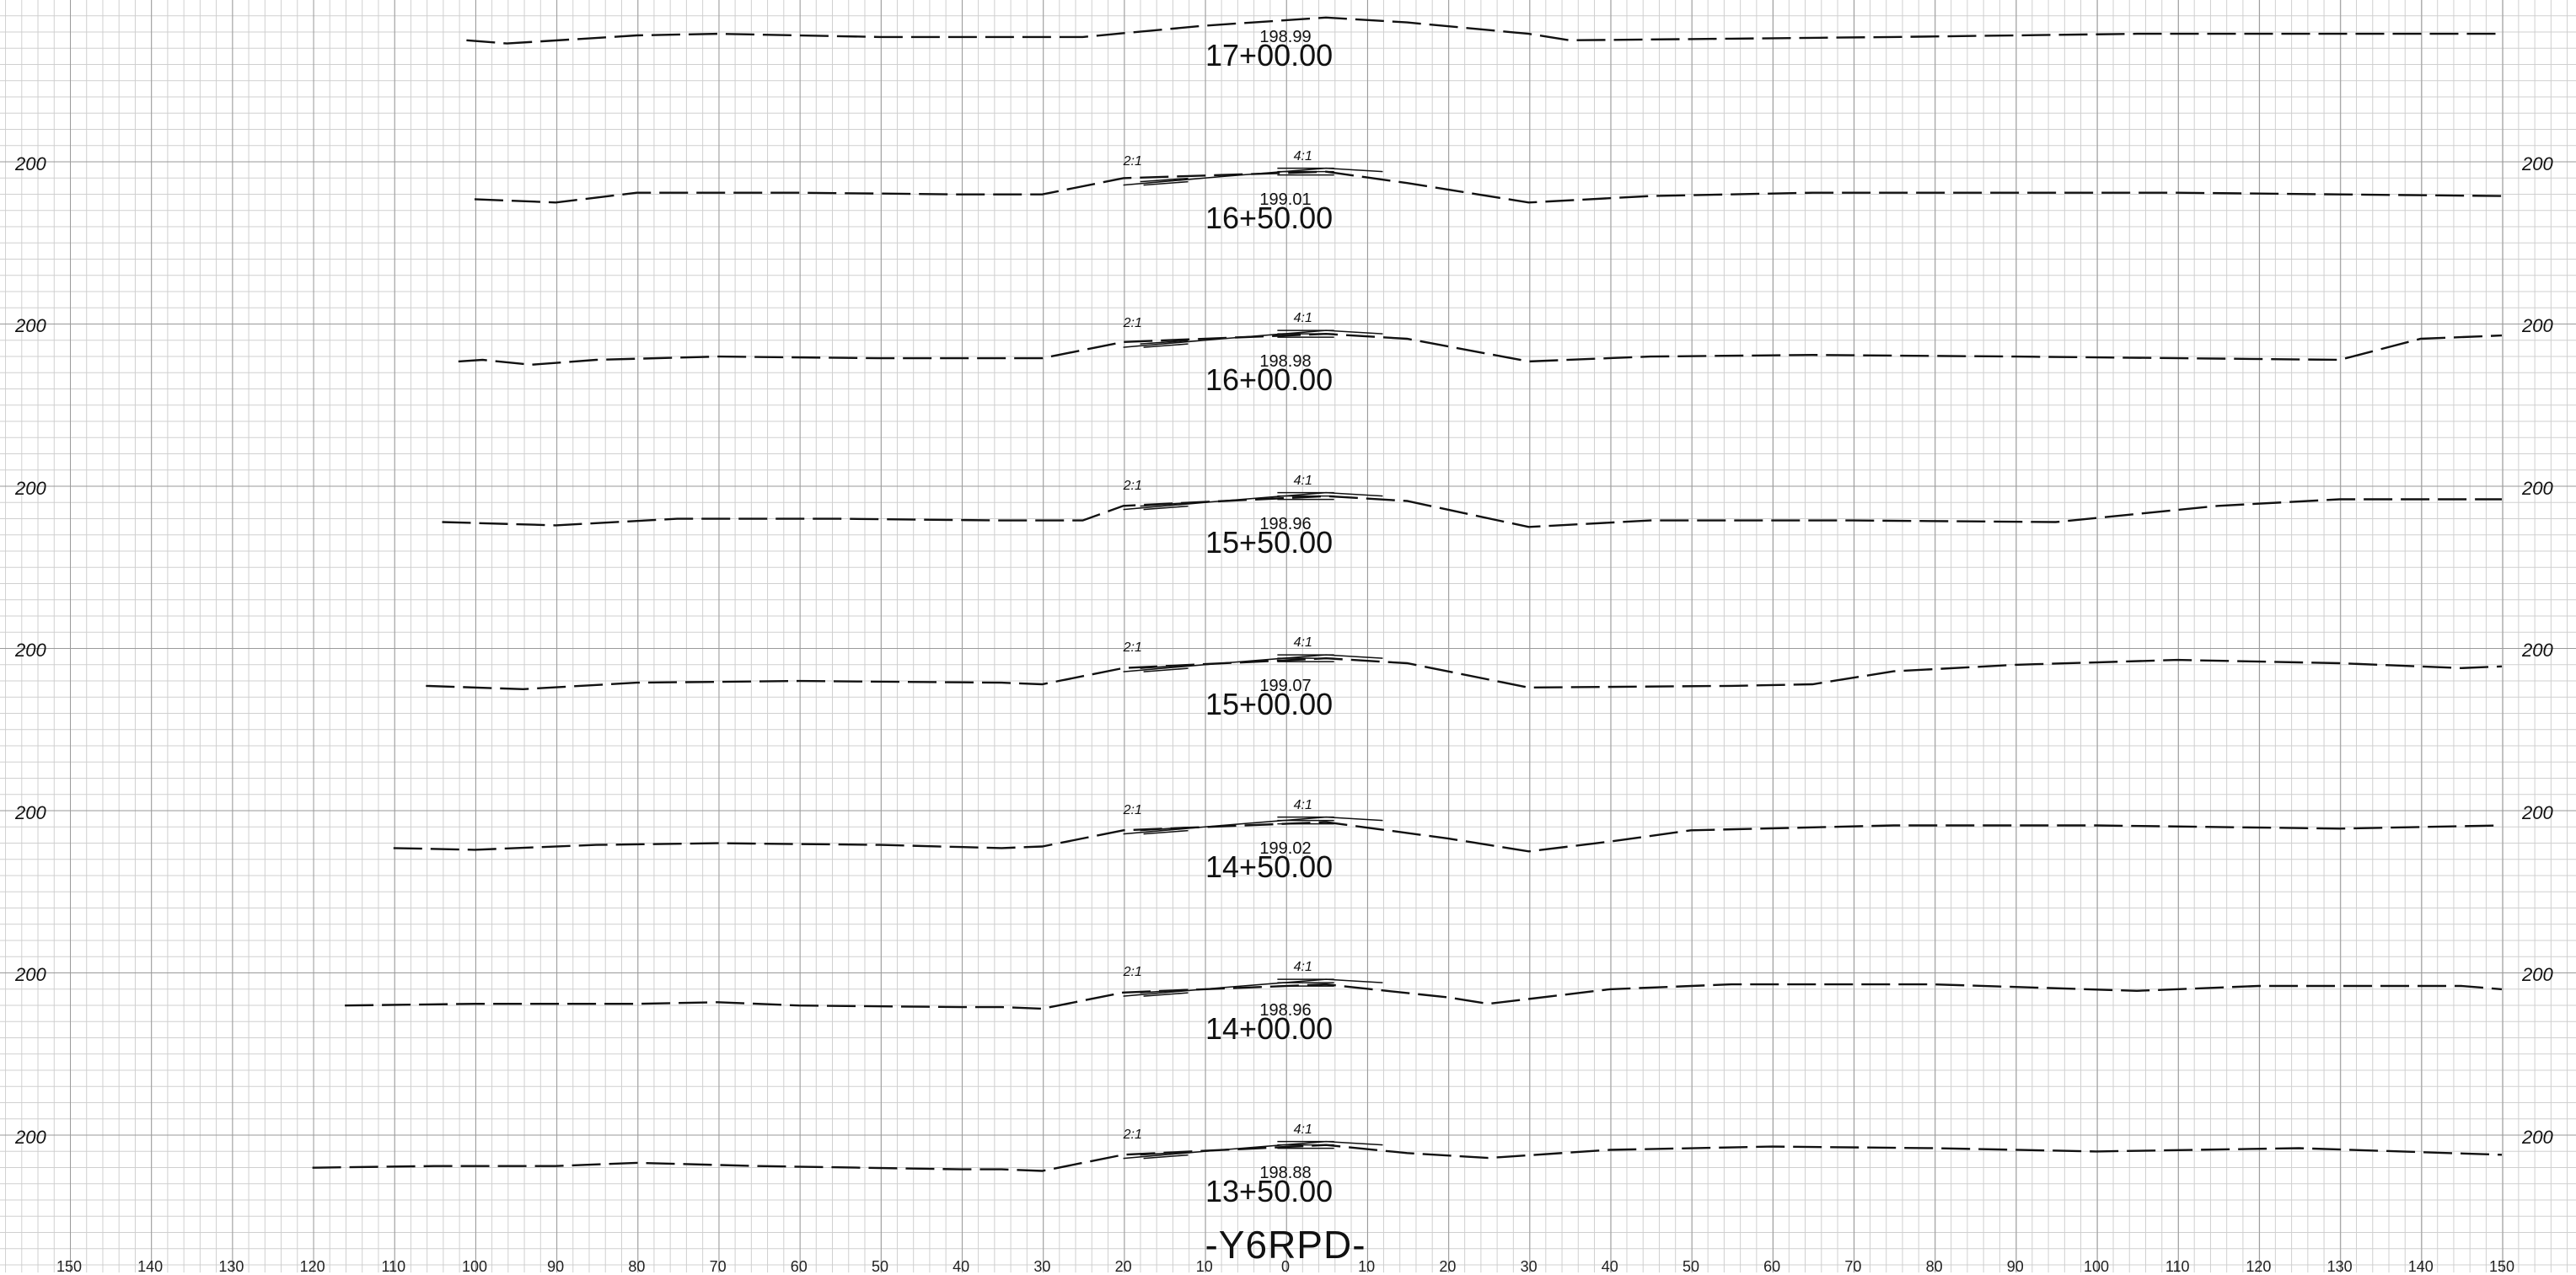 The width and height of the screenshot is (2576, 1275). Describe the element at coordinates (1269, 55) in the screenshot. I see `station-label: 17+00.00` at that location.